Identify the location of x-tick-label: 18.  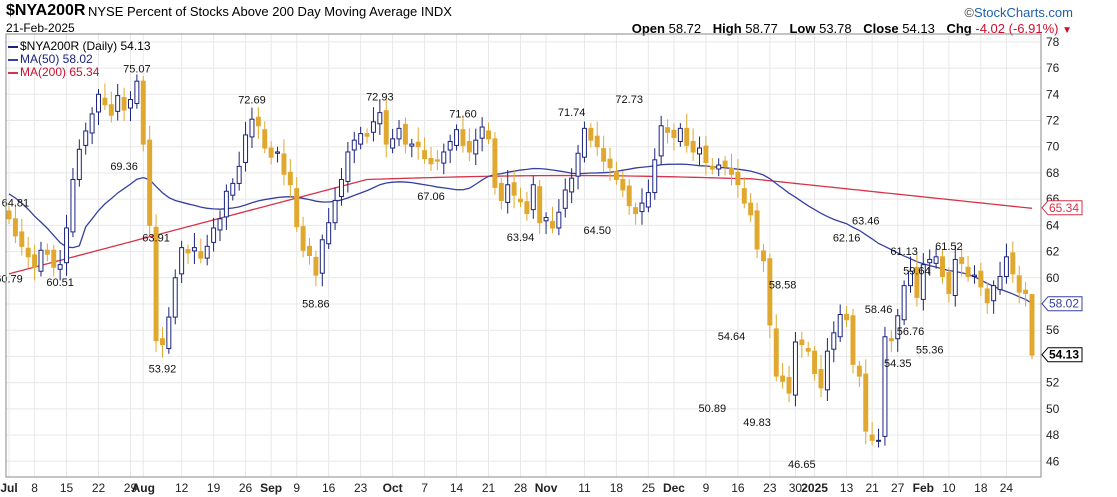
(617, 488).